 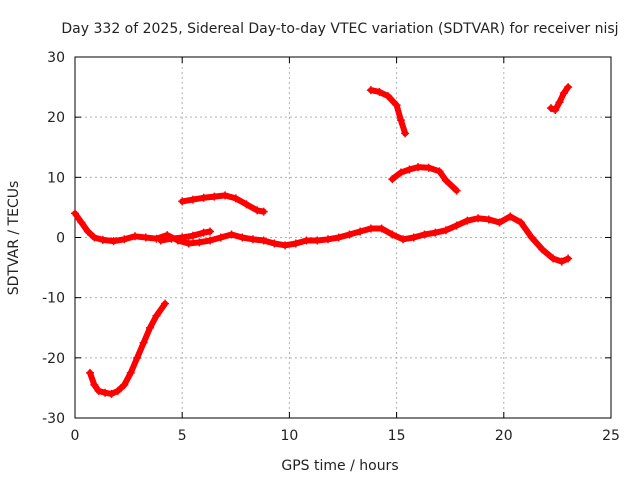 I want to click on x-tick-label: 0, so click(x=75, y=436).